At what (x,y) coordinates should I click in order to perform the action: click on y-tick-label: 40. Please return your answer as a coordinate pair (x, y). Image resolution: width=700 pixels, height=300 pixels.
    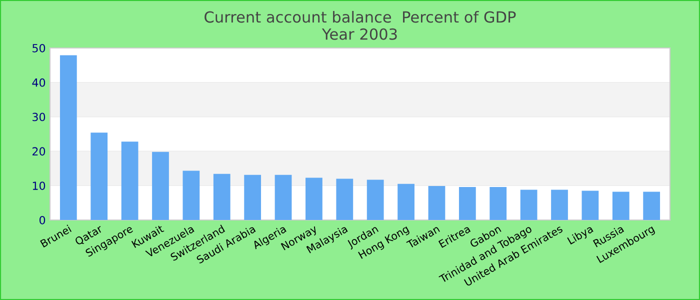
    Looking at the image, I should click on (39, 82).